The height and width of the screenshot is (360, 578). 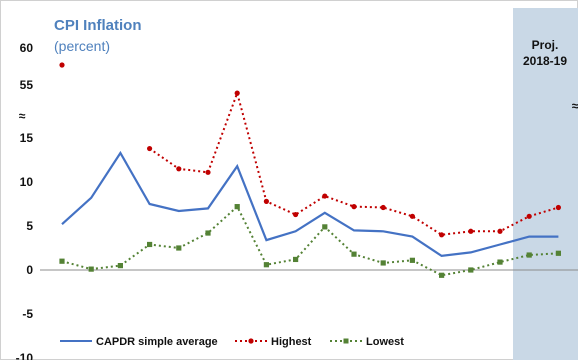 I want to click on y-tick-label: 55, so click(x=27, y=85).